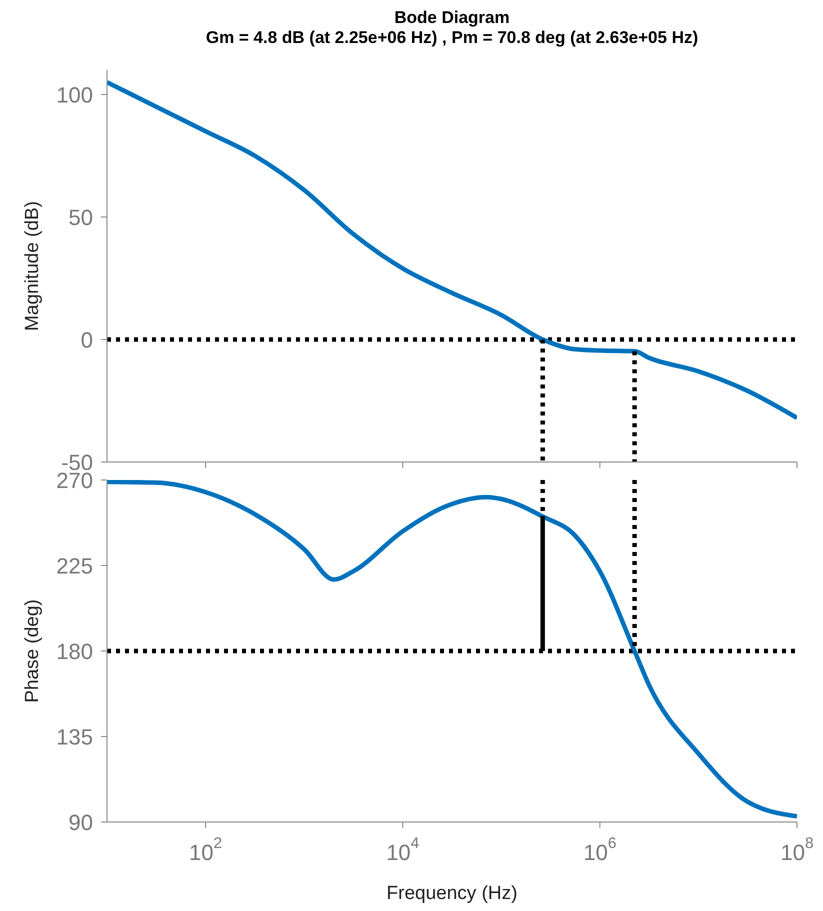 Image resolution: width=823 pixels, height=911 pixels. What do you see at coordinates (80, 822) in the screenshot?
I see `y-tick-label: 90` at bounding box center [80, 822].